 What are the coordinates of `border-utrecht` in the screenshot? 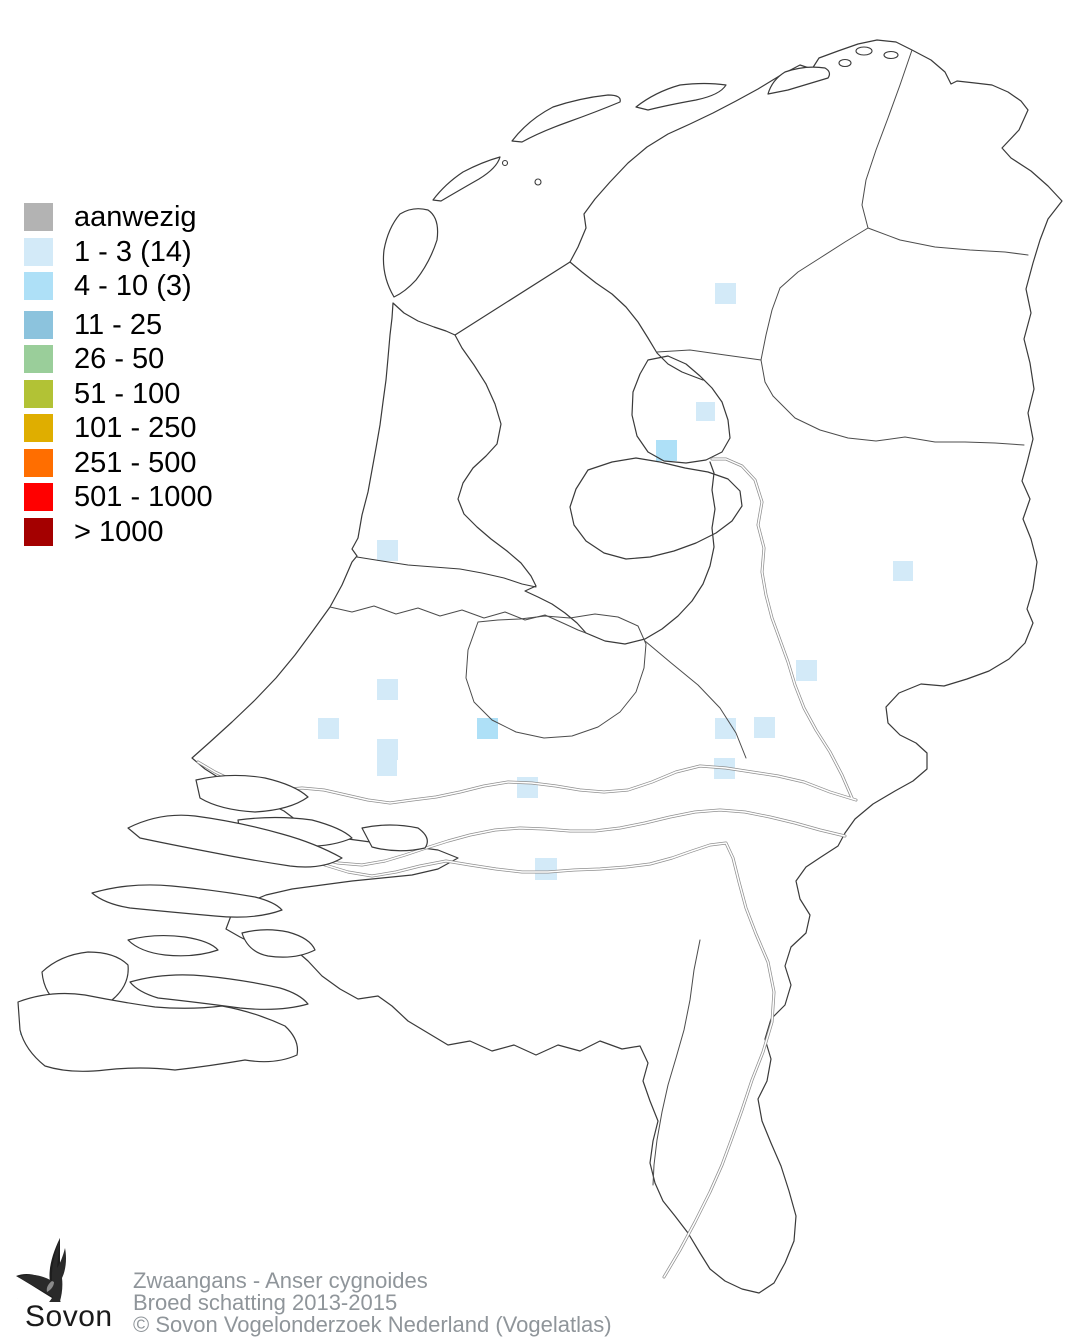 It's located at (556, 676).